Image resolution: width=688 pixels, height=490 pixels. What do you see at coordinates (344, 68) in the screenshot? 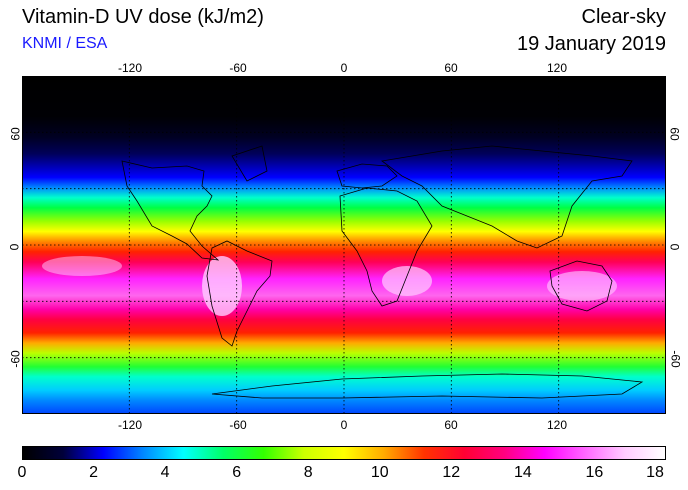
I see `lon-label-top: 0` at bounding box center [344, 68].